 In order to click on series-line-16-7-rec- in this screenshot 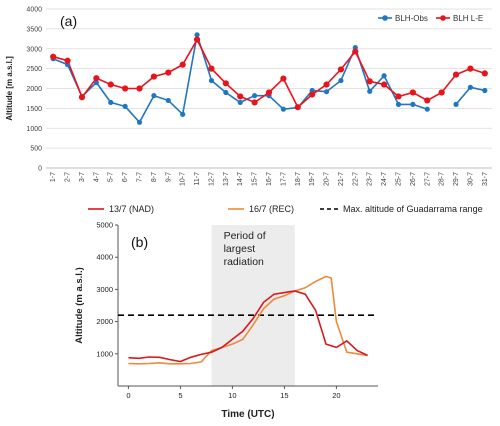, I will do `click(248, 320)`.